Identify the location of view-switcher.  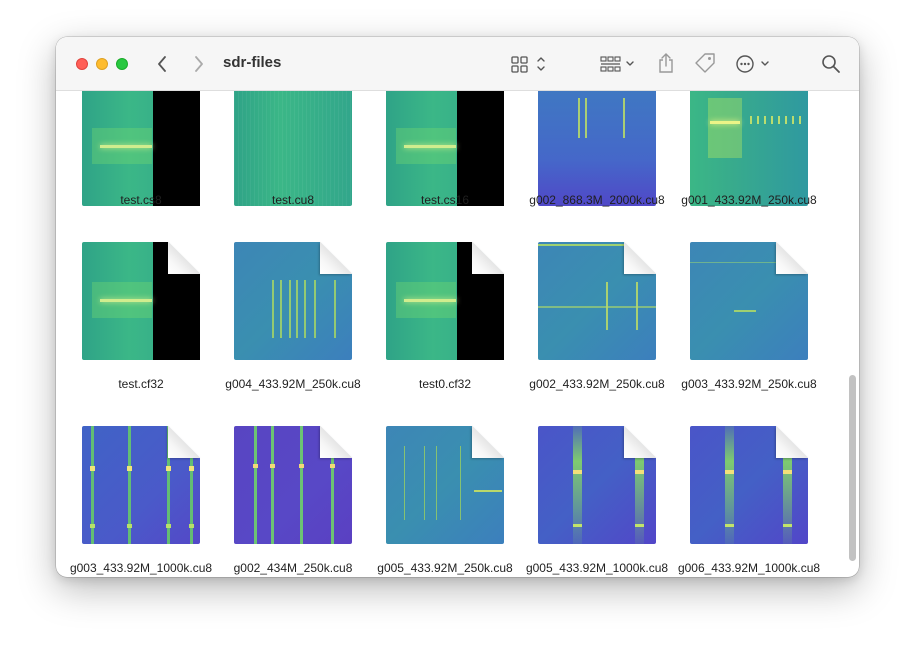
(530, 64).